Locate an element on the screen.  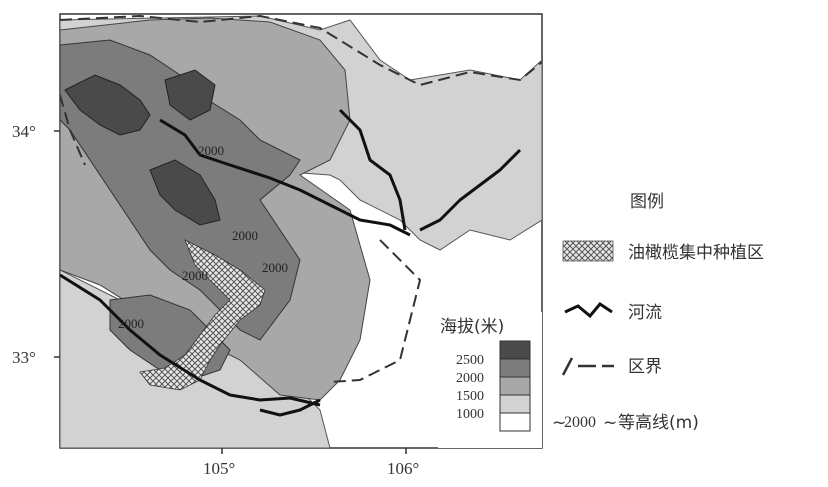
lat-tick-label: 34° is located at coordinates (24, 131).